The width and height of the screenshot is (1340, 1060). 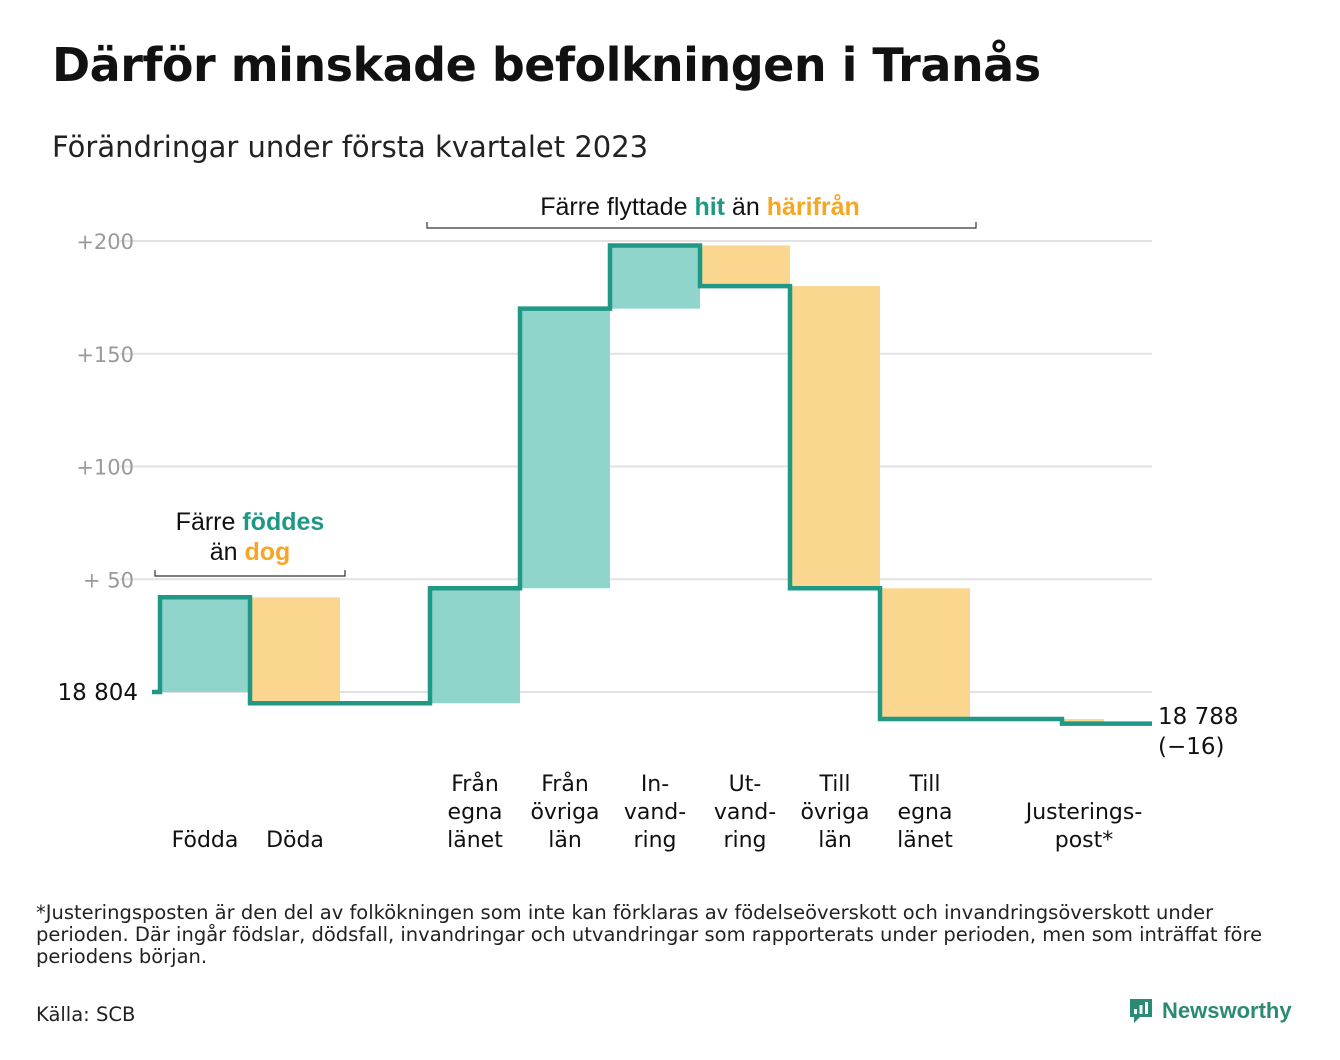 I want to click on annotation-births-segment: föddes, so click(x=283, y=522).